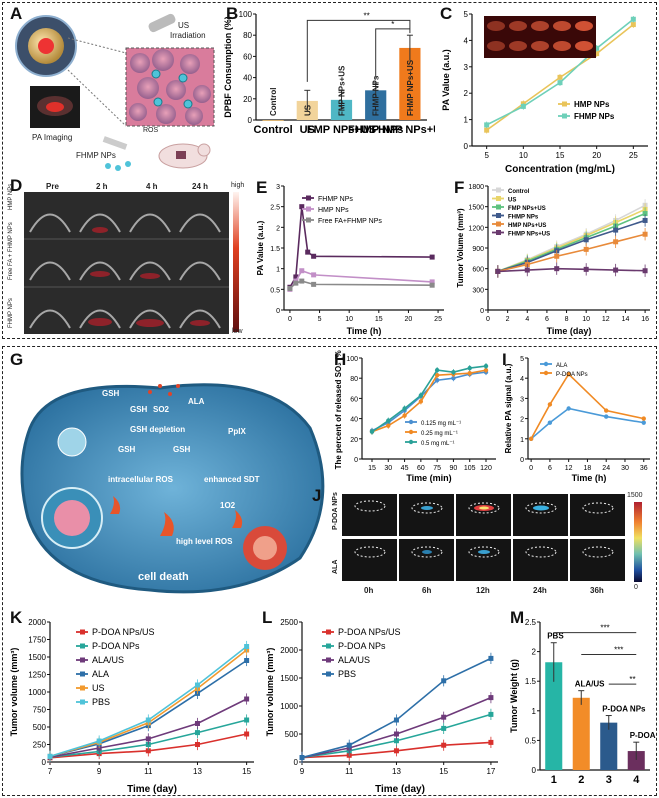 The image size is (659, 798). I want to click on j-col-24h: 24h, so click(540, 590).